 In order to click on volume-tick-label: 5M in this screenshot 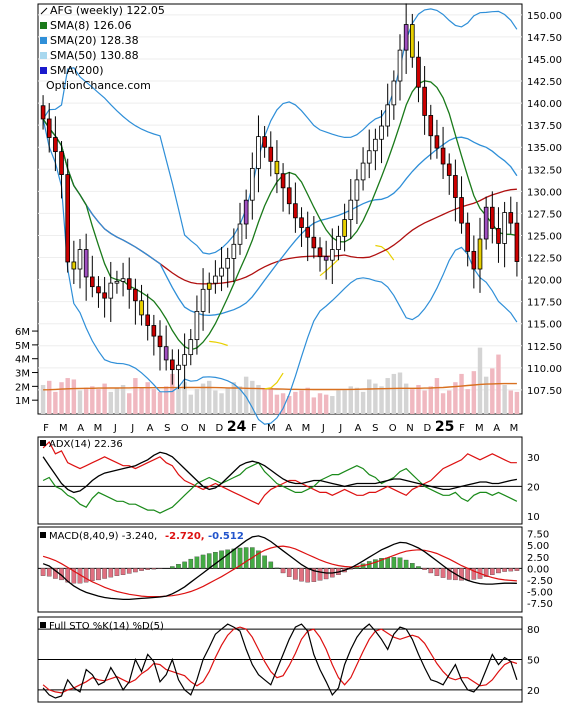, I will do `click(22, 346)`.